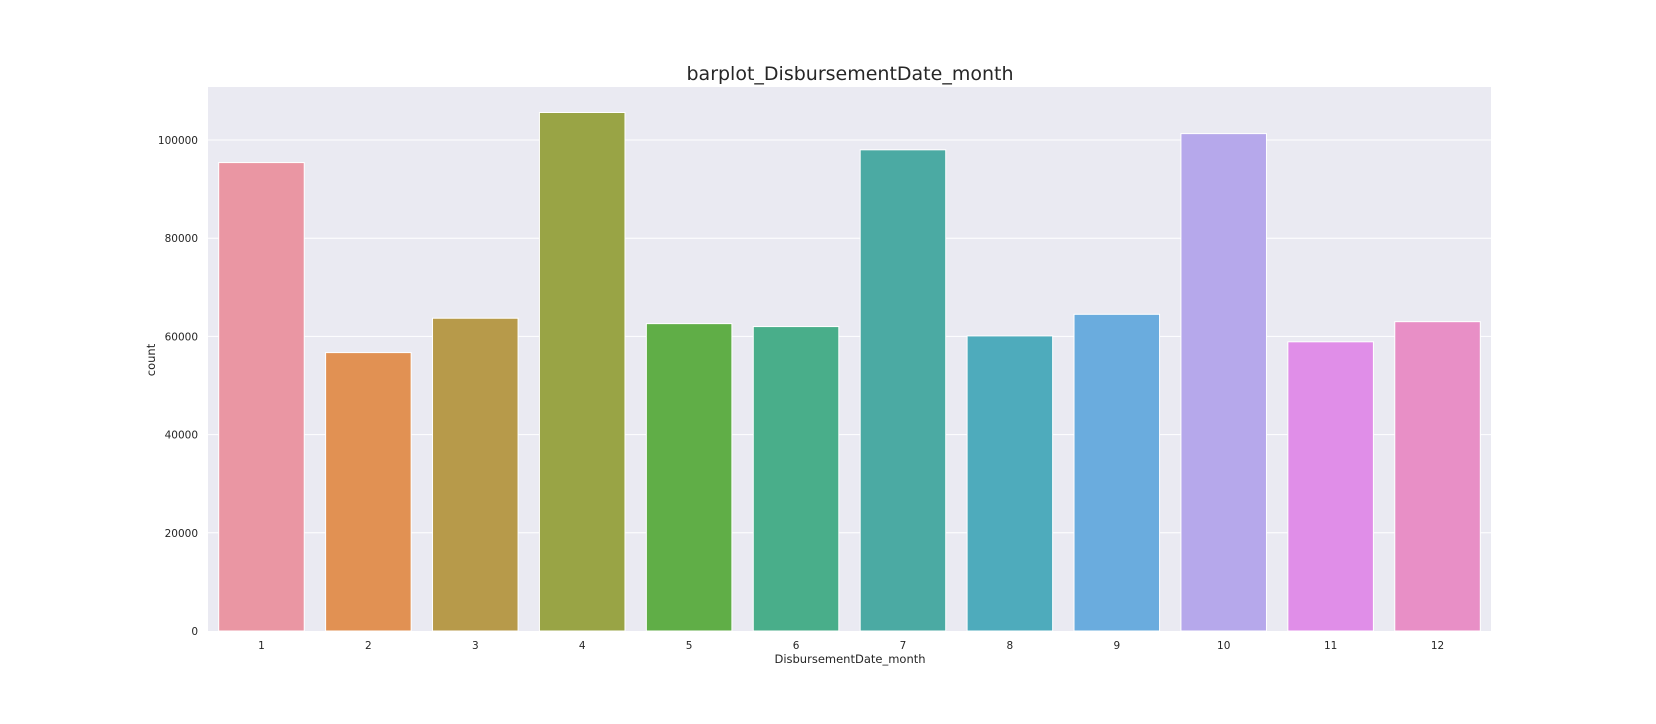  I want to click on x-tick-label: 2, so click(368, 646).